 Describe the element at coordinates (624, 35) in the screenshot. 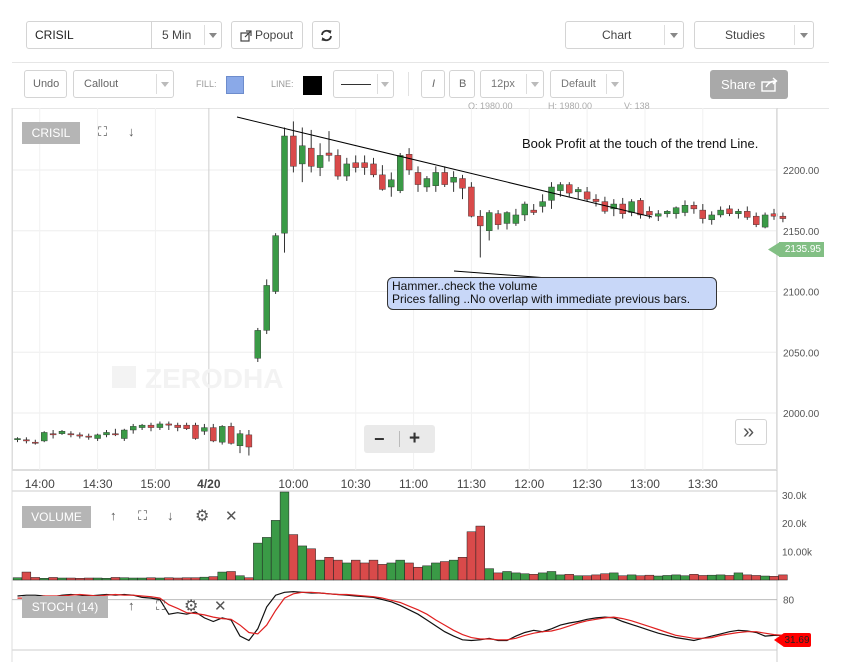

I see `chart-type-select: Chart` at that location.